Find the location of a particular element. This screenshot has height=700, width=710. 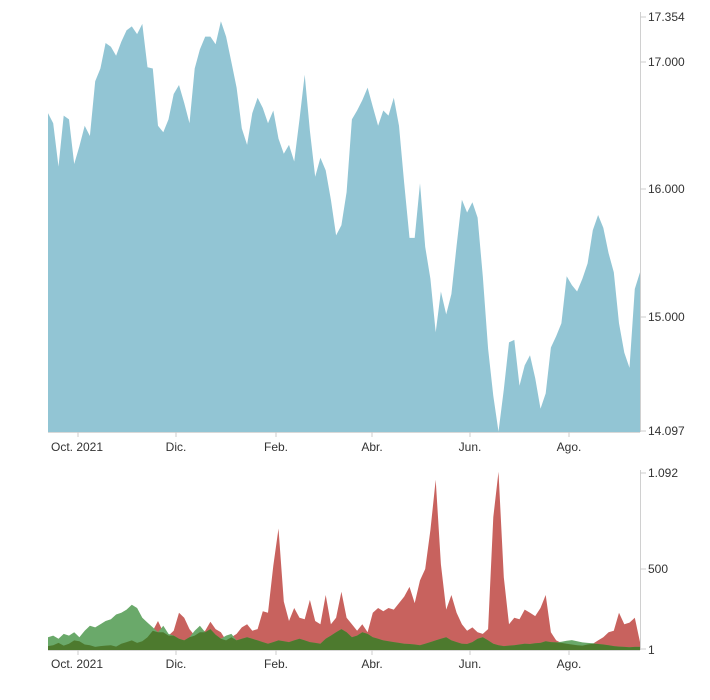

y-tick-label: 1.092 is located at coordinates (663, 473).